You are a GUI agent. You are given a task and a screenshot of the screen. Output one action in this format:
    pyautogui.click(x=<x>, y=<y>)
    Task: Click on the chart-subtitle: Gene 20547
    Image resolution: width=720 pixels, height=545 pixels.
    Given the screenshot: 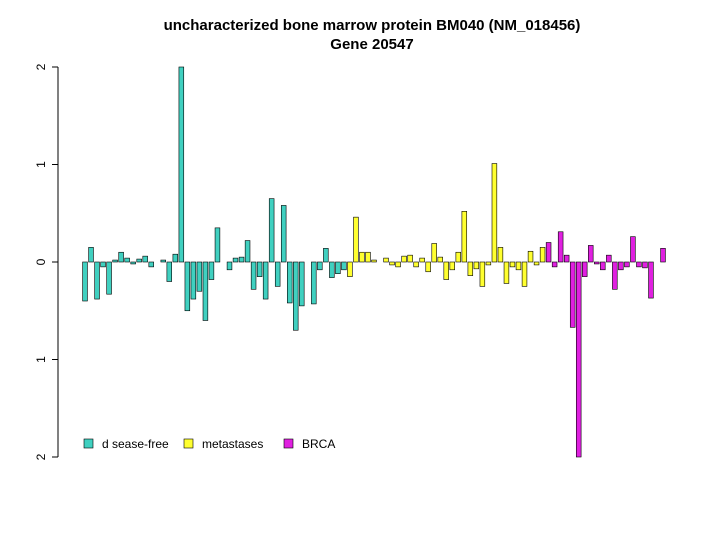 What is the action you would take?
    pyautogui.click(x=371, y=44)
    